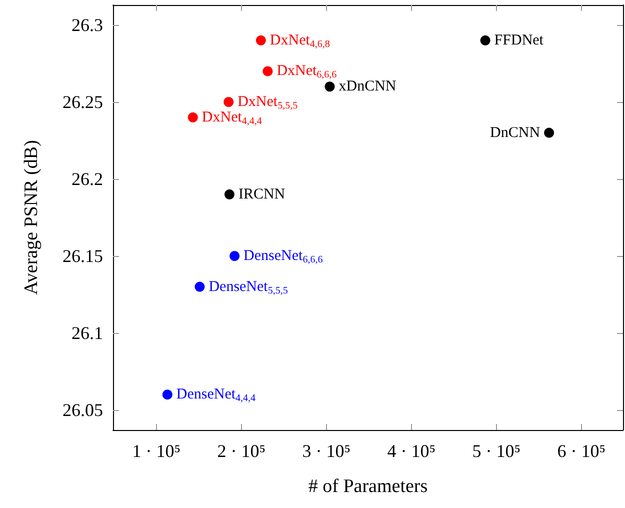  Describe the element at coordinates (262, 194) in the screenshot. I see `annotation: IRCNN` at that location.